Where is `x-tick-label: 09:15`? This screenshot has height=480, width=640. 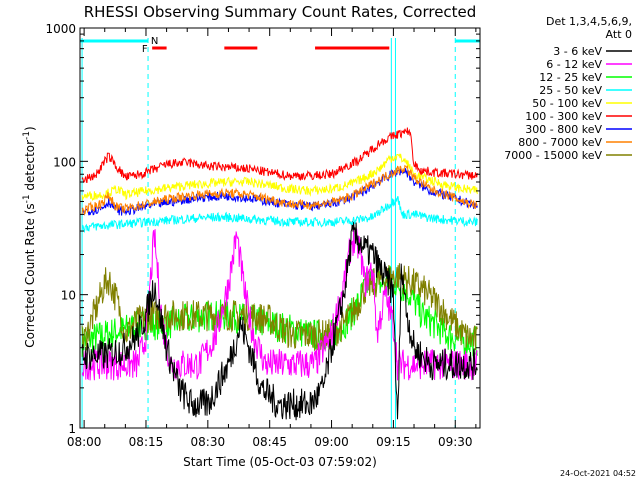
x-tick-label: 09:15 is located at coordinates (393, 442).